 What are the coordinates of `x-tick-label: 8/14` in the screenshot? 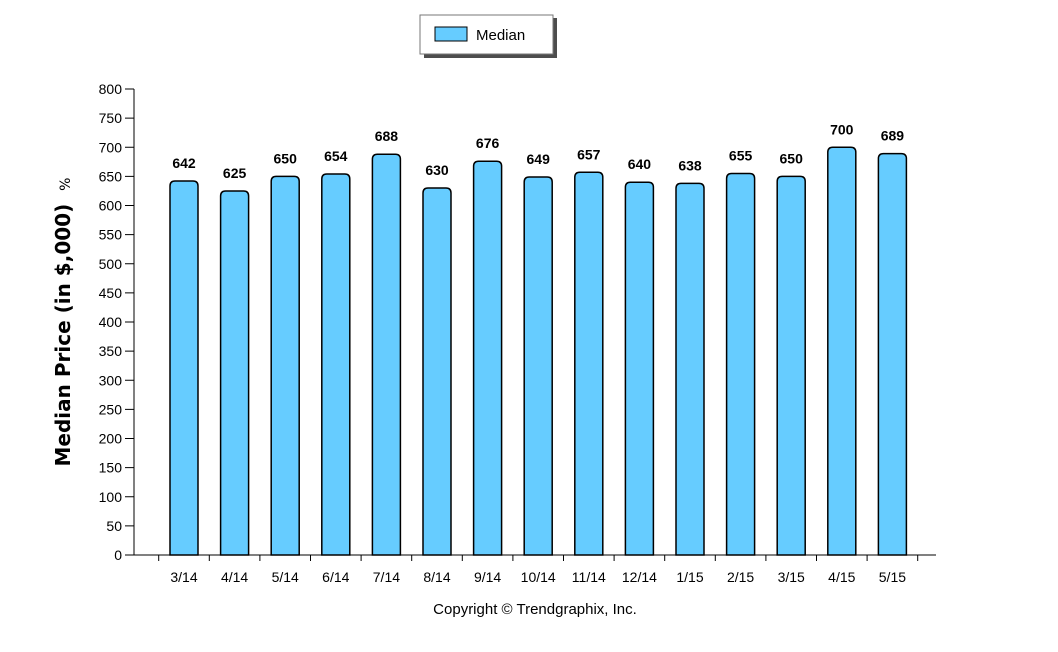 It's located at (436, 577).